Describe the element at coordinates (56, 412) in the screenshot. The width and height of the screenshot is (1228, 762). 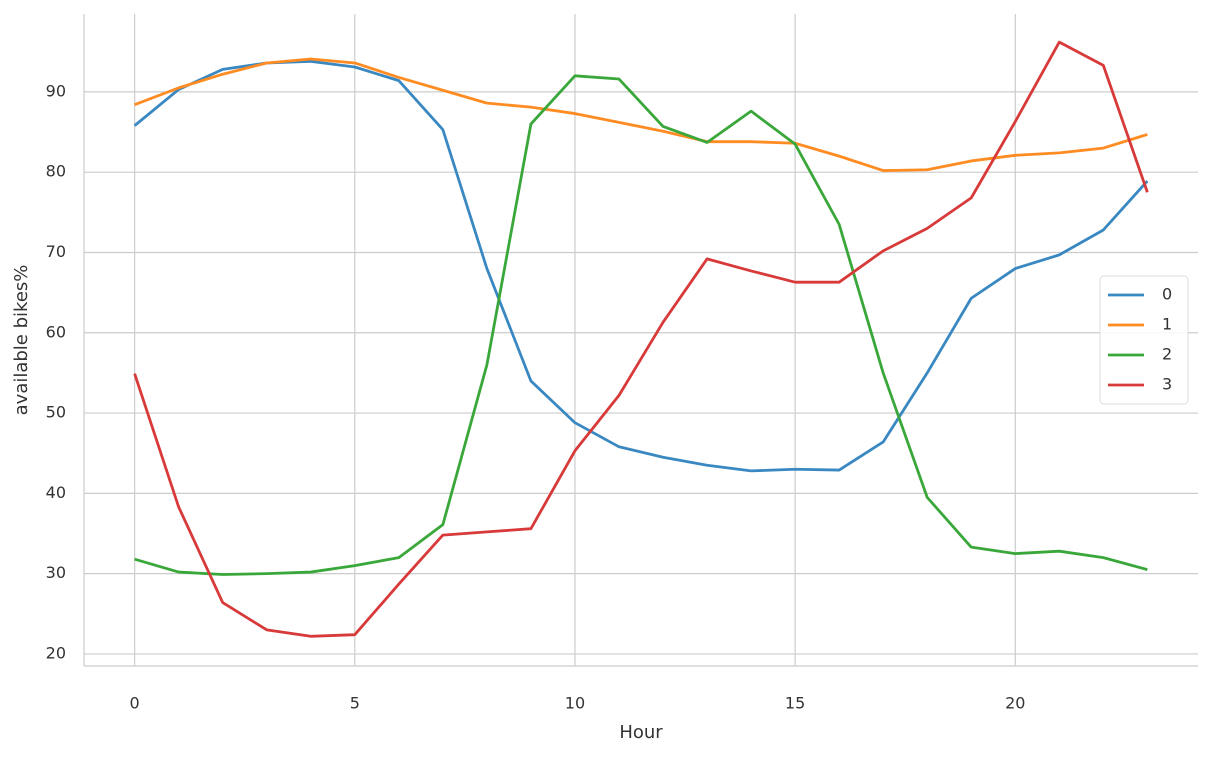
I see `y-tick-label: 50` at that location.